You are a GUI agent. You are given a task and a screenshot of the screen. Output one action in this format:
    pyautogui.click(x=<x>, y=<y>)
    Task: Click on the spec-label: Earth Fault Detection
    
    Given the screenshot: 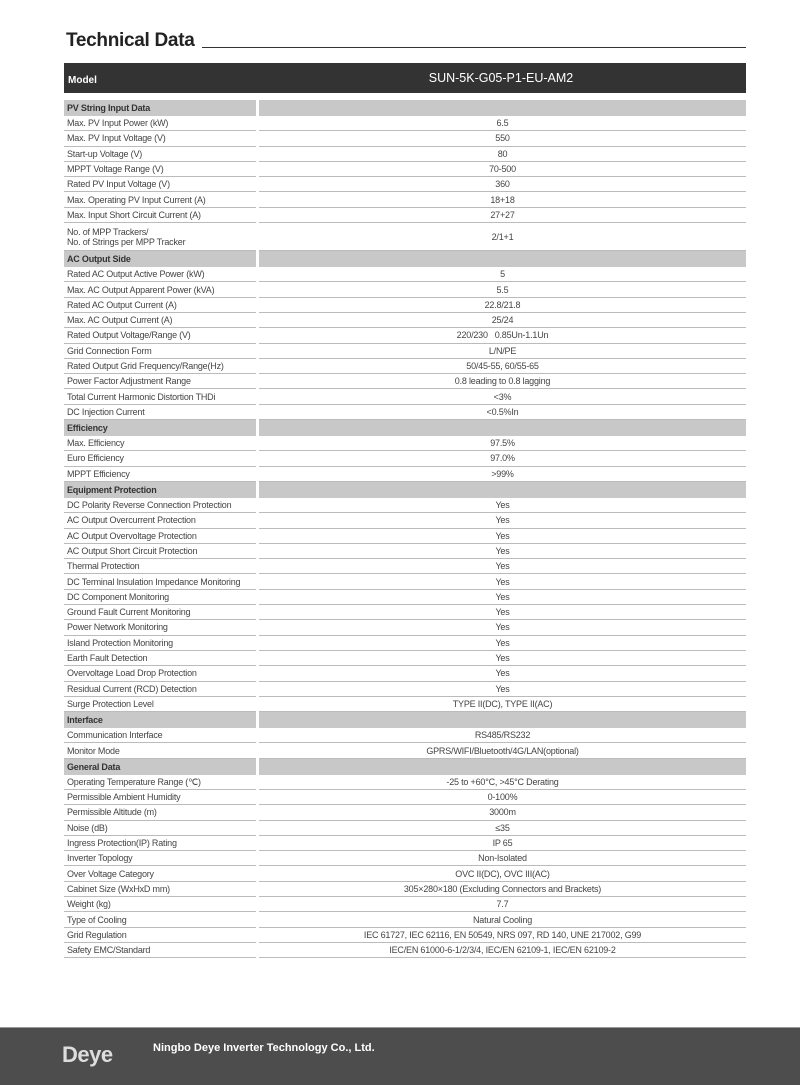 What is the action you would take?
    pyautogui.click(x=160, y=659)
    